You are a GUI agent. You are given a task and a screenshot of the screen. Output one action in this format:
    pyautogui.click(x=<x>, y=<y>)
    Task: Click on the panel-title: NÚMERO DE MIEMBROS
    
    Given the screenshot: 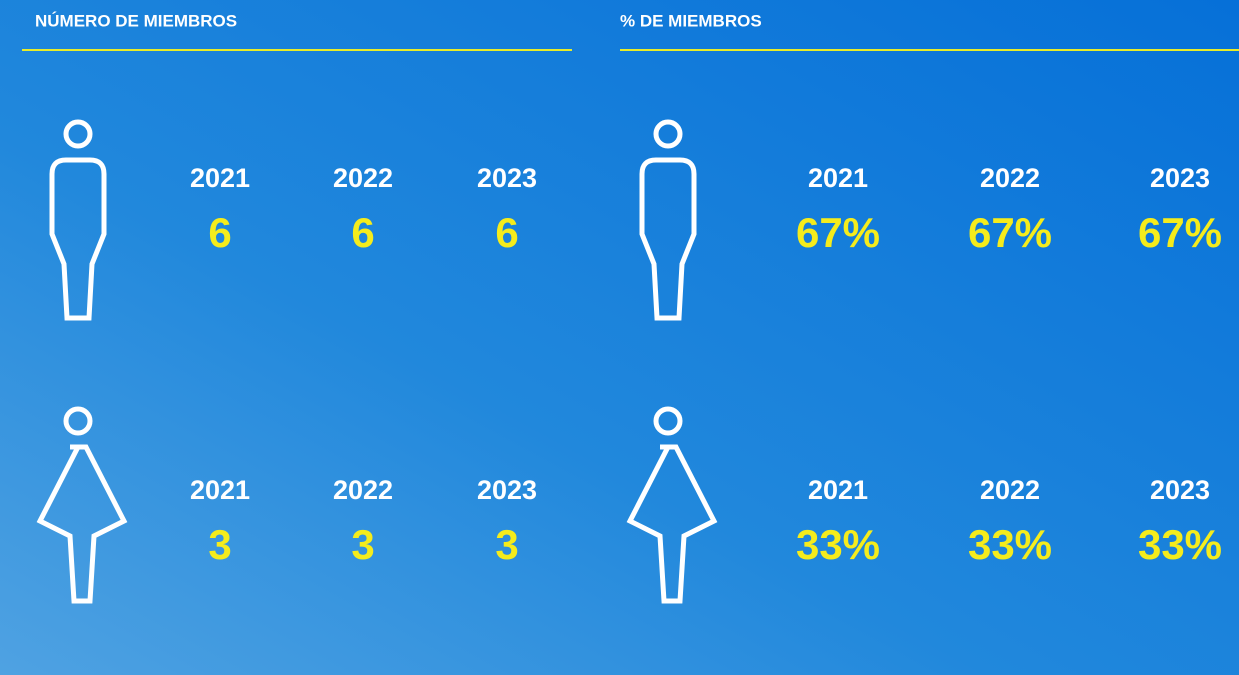 What is the action you would take?
    pyautogui.click(x=136, y=20)
    